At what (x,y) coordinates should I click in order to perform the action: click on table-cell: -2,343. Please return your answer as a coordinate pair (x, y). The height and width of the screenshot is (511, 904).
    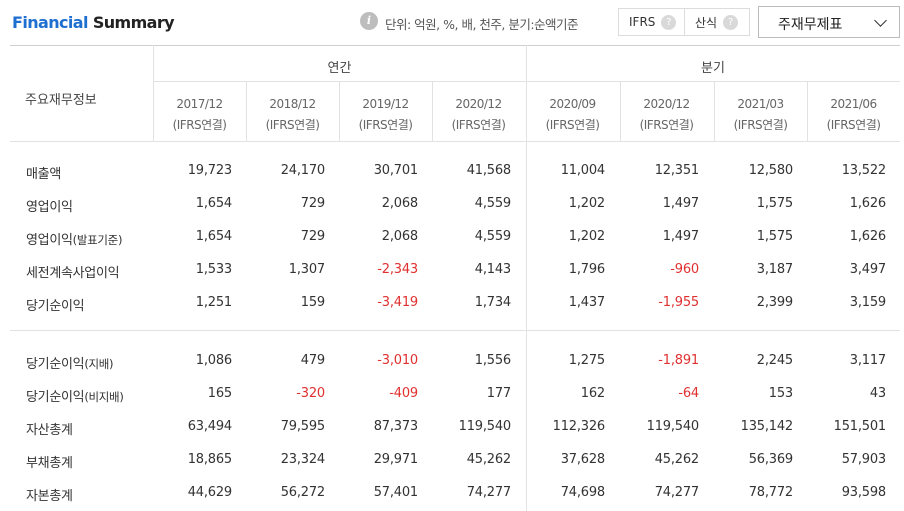
    Looking at the image, I should click on (397, 269).